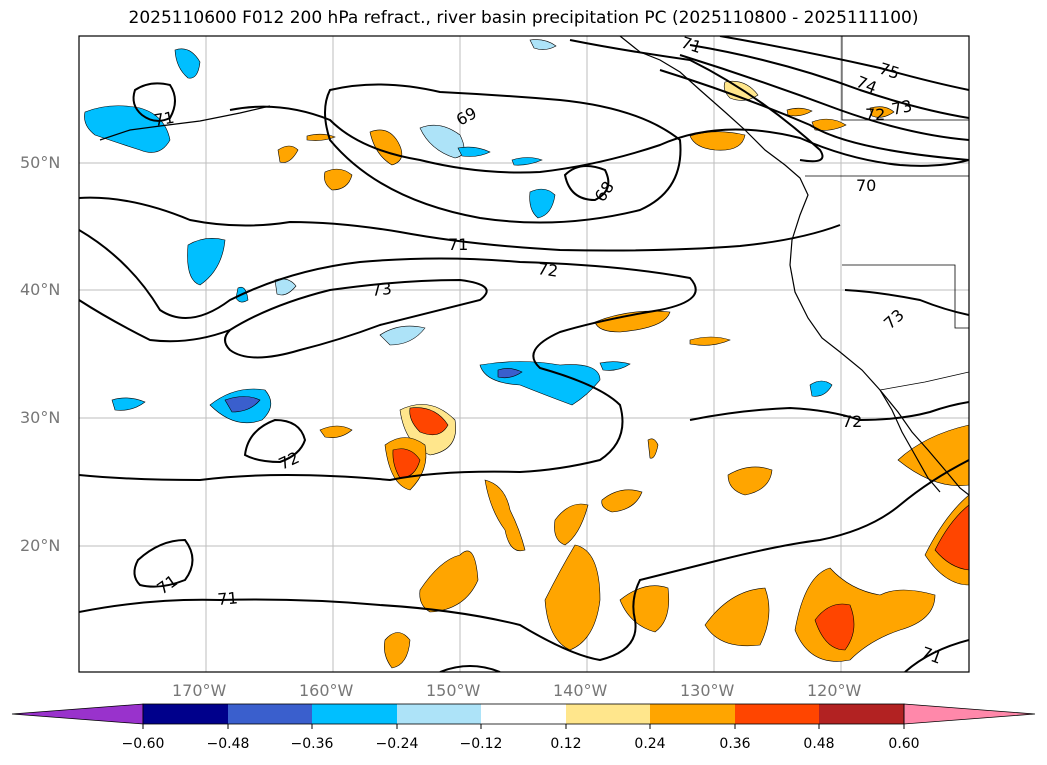 Image resolution: width=1047 pixels, height=765 pixels. I want to click on contour-72-hawaii, so click(275, 441).